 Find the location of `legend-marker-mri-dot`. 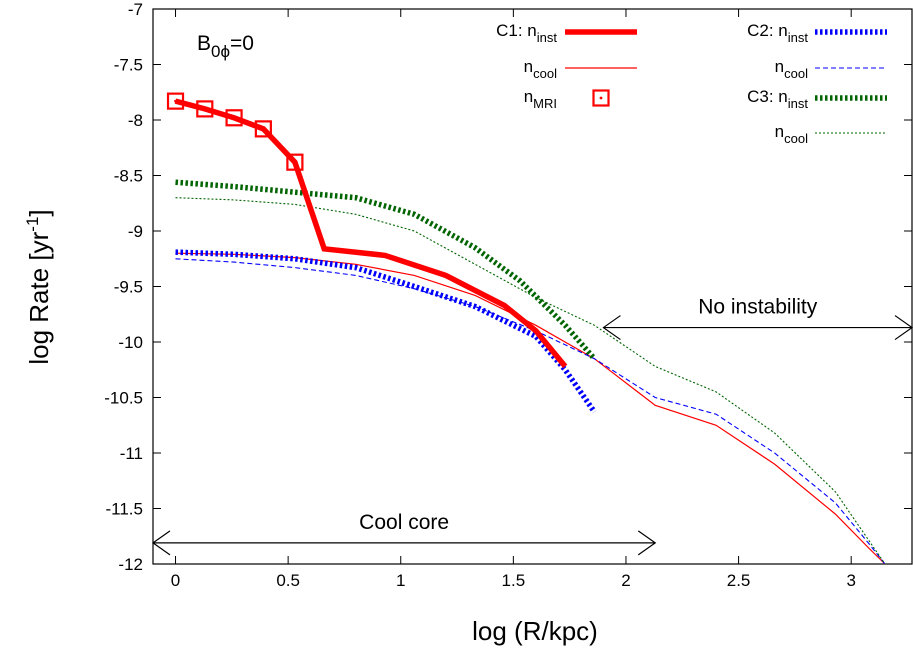

legend-marker-mri-dot is located at coordinates (601, 98).